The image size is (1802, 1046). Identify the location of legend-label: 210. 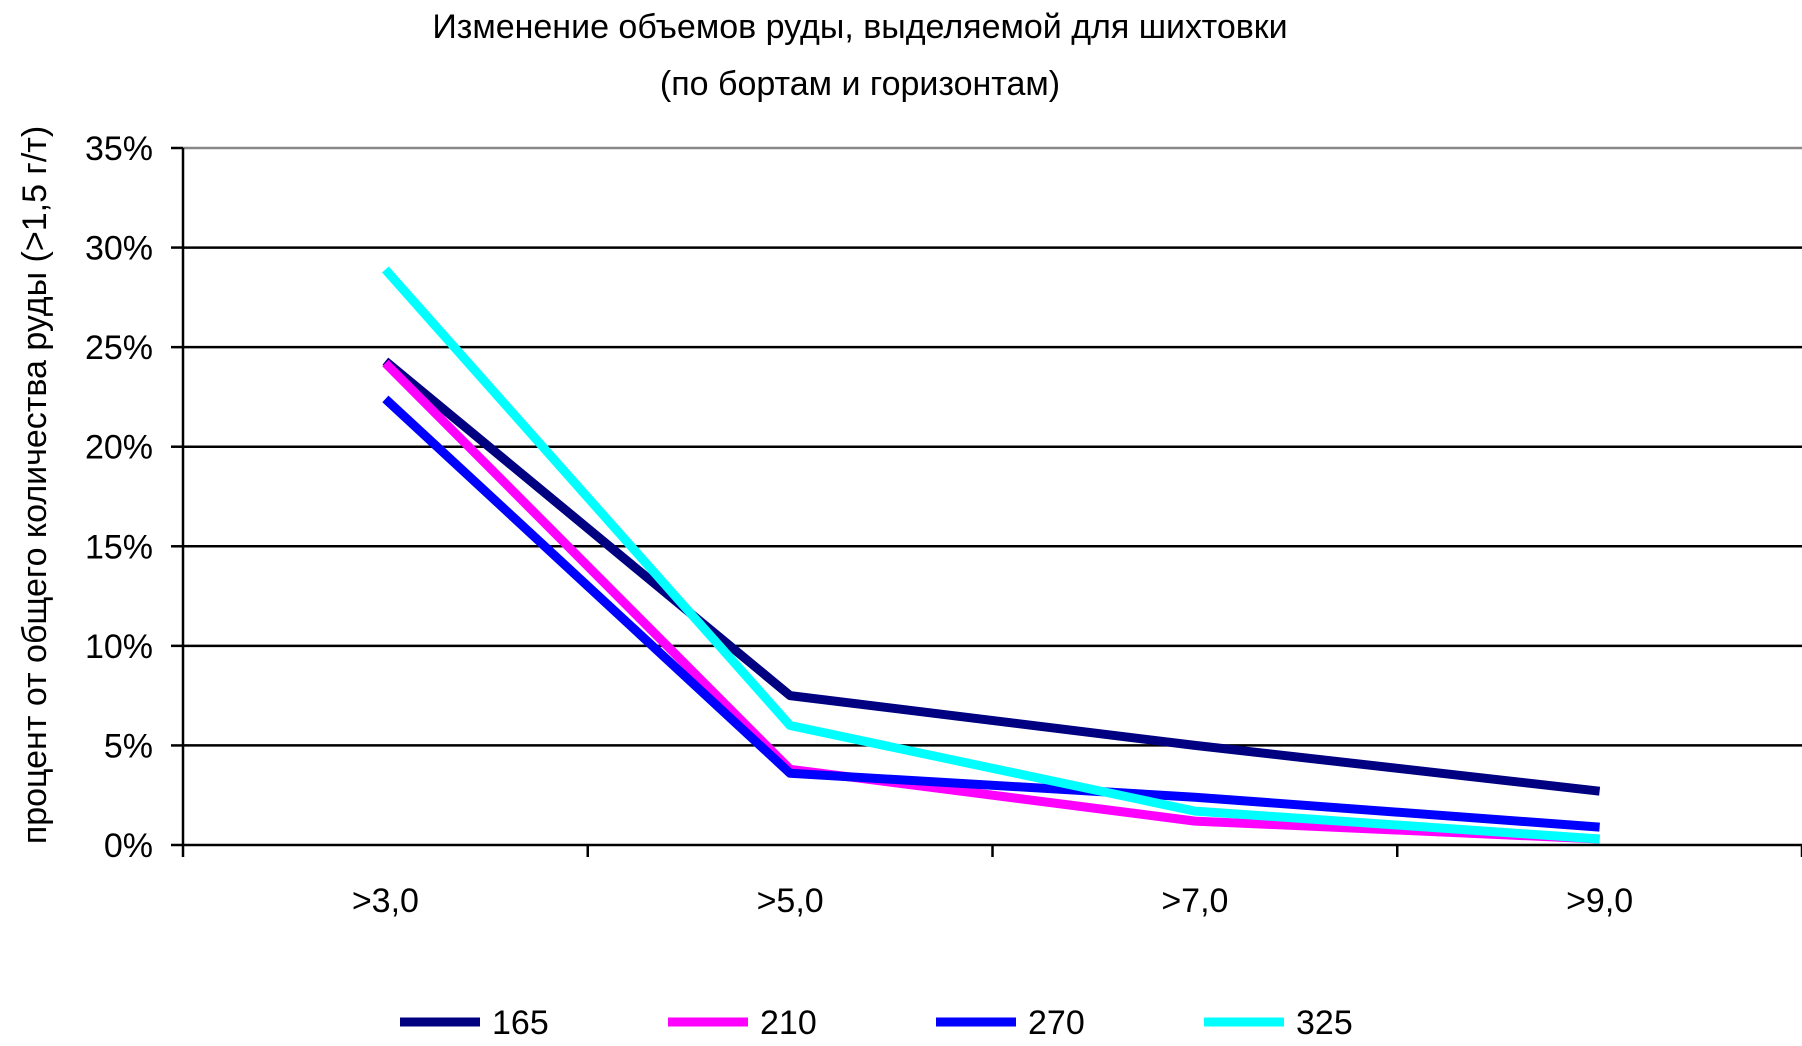
(788, 1023).